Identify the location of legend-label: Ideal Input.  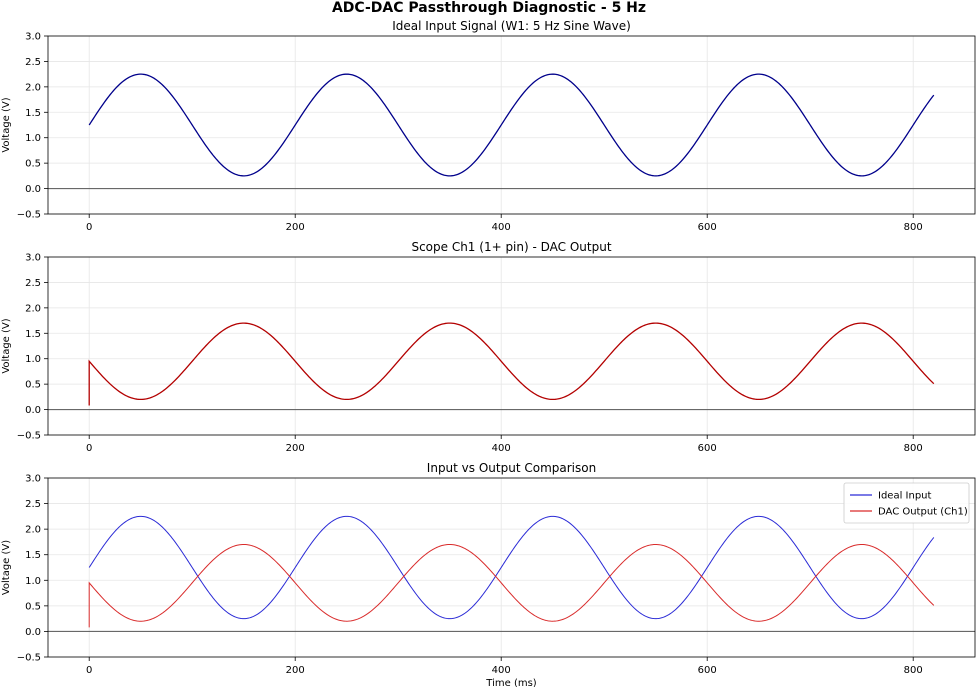
(905, 496).